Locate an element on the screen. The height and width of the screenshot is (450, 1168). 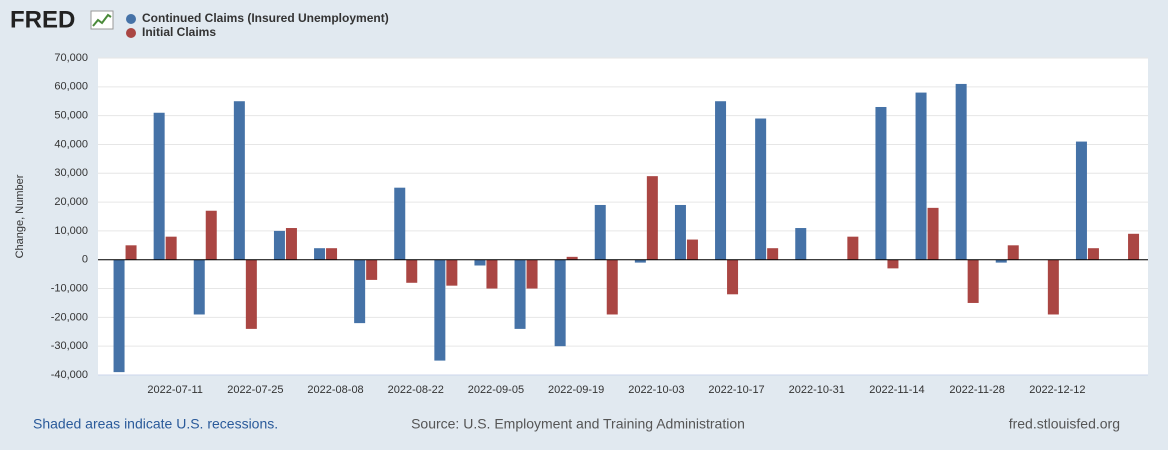
footer-site: fred.stlouisfed.org is located at coordinates (1064, 424).